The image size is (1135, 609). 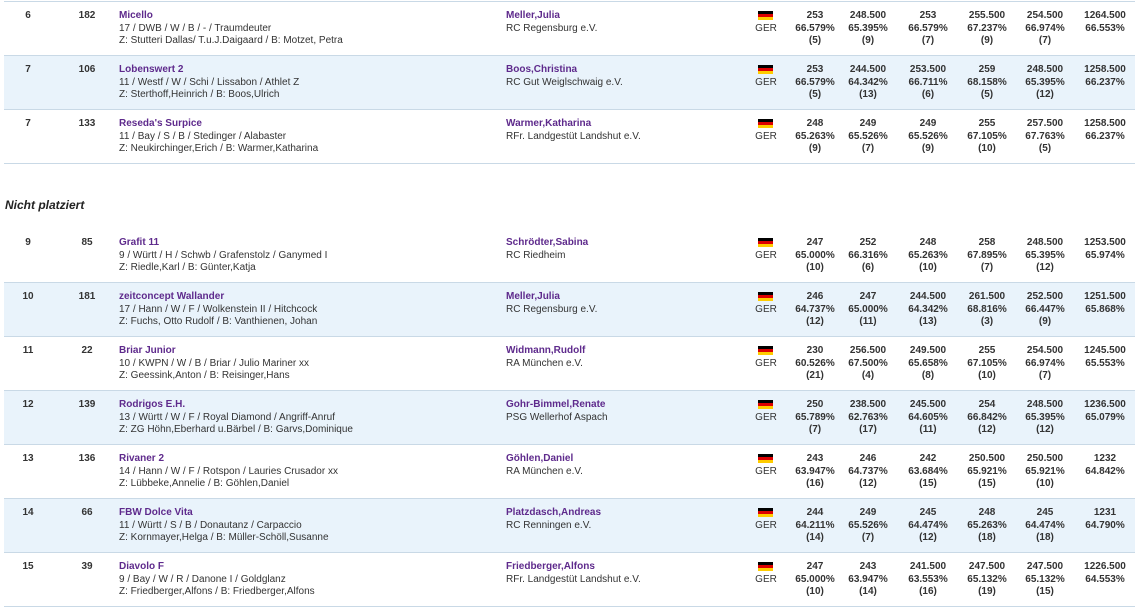 What do you see at coordinates (533, 15) in the screenshot?
I see `rider-name: Meller,Julia` at bounding box center [533, 15].